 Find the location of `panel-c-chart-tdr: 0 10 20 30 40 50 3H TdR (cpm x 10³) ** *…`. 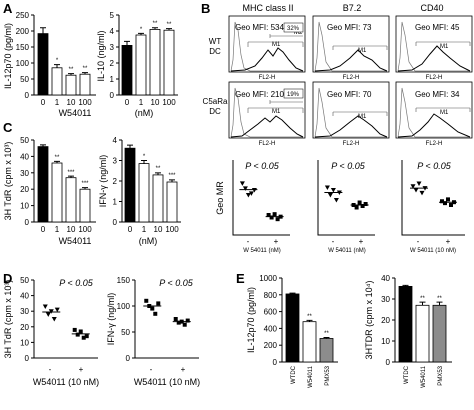

panel-c-chart-tdr: 0 10 20 30 40 50 3H TdR (cpm x 10³) ** *… is located at coordinates (49, 185).